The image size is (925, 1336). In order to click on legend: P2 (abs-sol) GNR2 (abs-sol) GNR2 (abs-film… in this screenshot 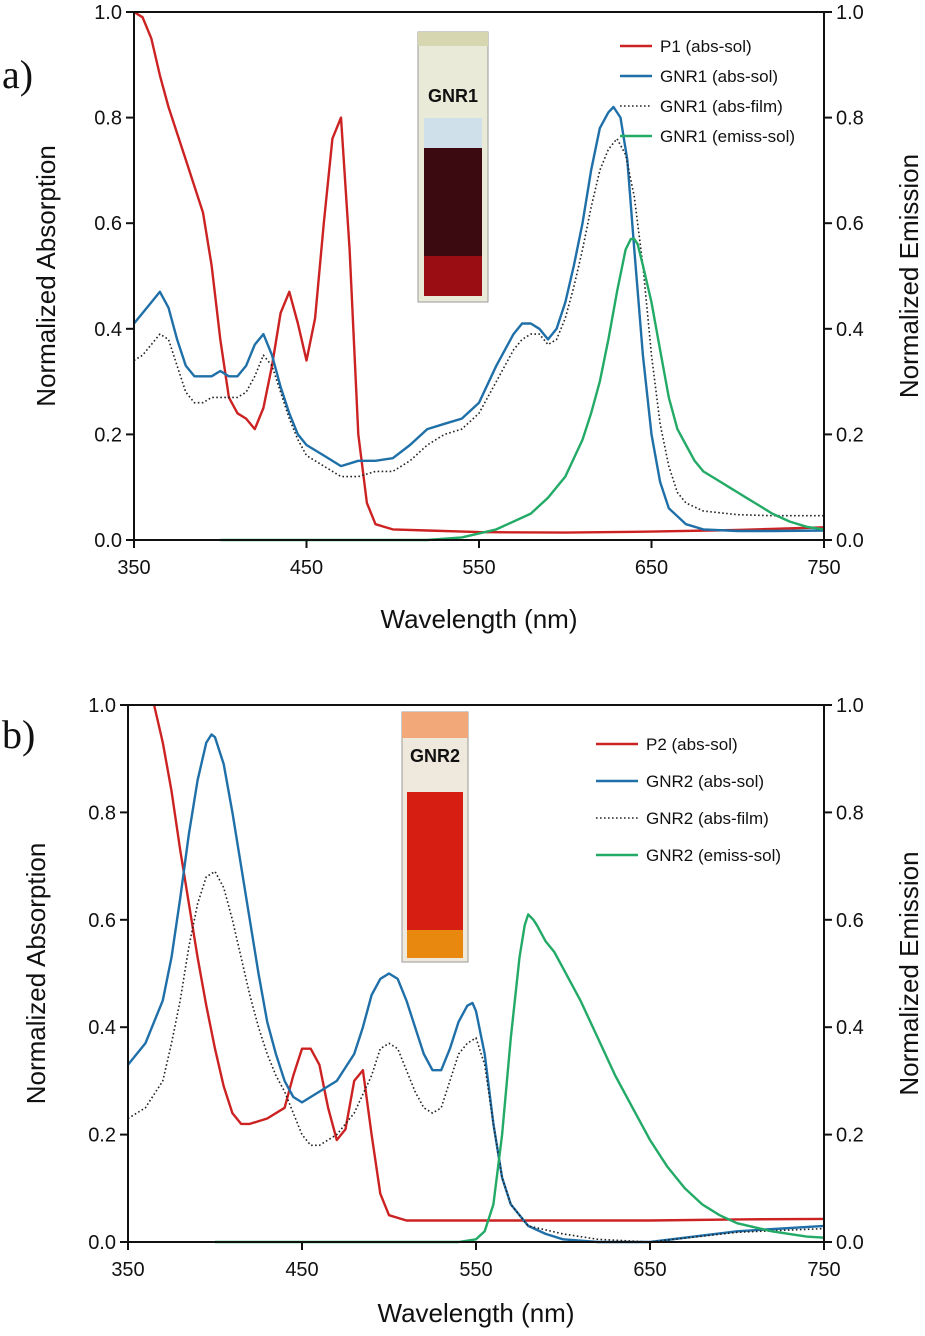, I will do `click(688, 800)`.